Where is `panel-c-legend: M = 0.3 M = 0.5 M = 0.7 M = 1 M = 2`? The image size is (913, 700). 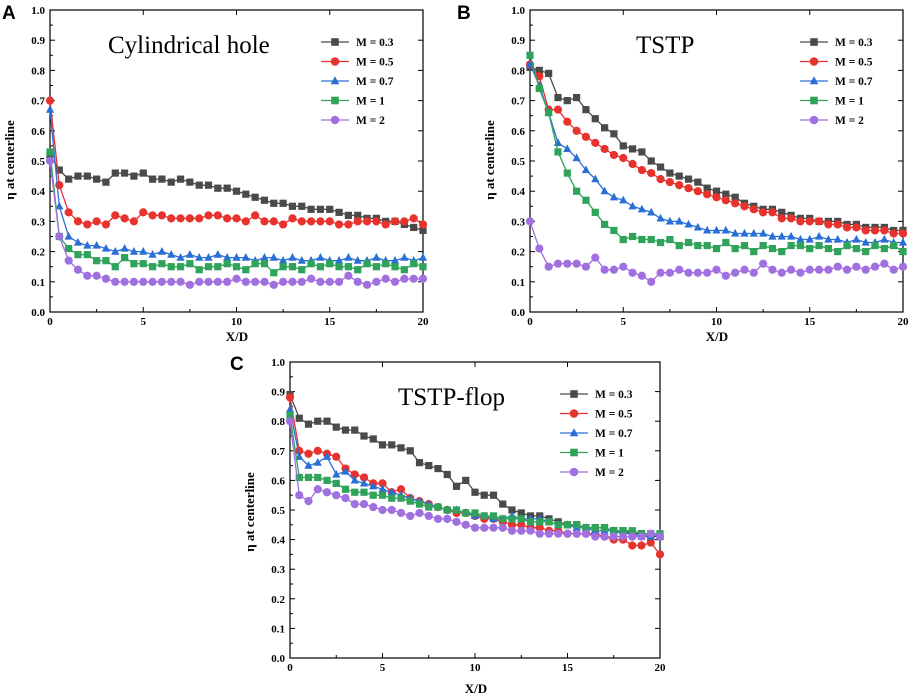 panel-c-legend: M = 0.3 M = 0.5 M = 0.7 M = 1 M = 2 is located at coordinates (596, 434).